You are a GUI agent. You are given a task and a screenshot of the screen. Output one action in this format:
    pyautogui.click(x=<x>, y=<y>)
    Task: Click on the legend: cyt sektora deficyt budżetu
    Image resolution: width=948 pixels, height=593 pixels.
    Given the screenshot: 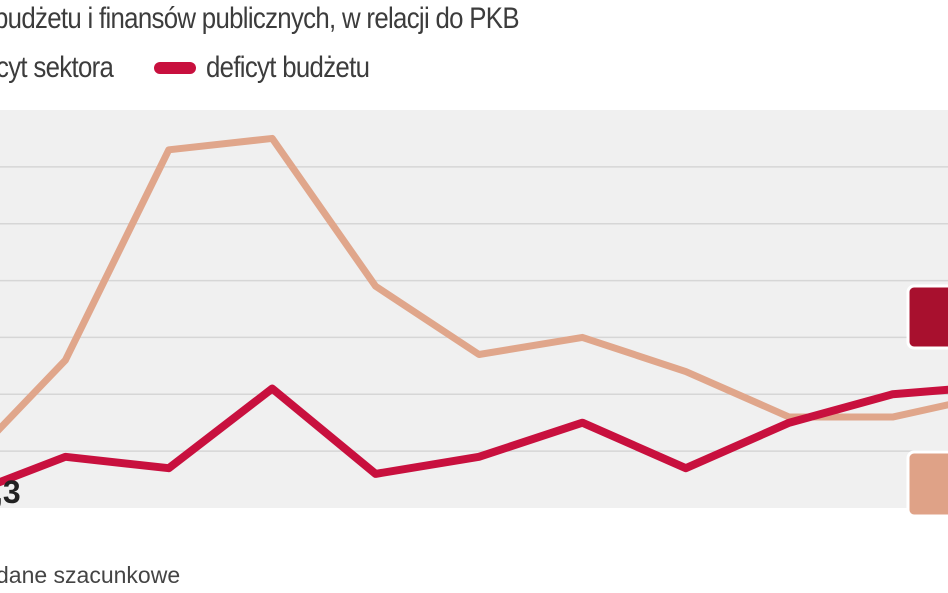 What is the action you would take?
    pyautogui.click(x=198, y=67)
    